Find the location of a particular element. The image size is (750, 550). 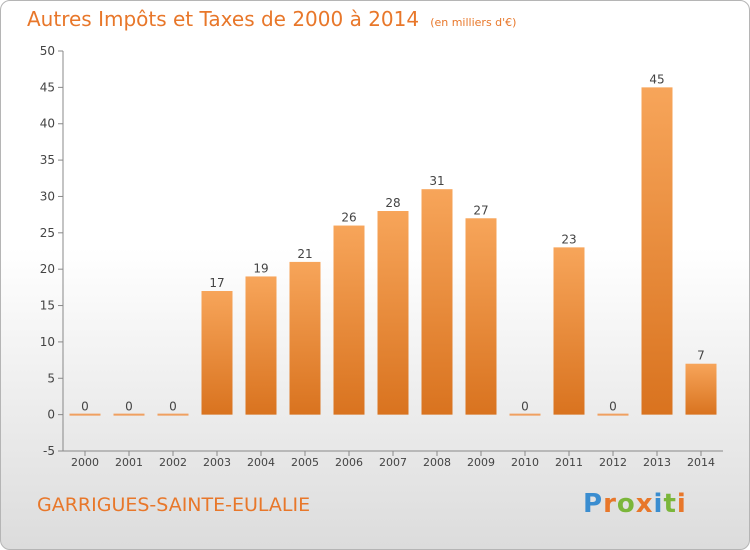

data-label: 45 is located at coordinates (656, 79).